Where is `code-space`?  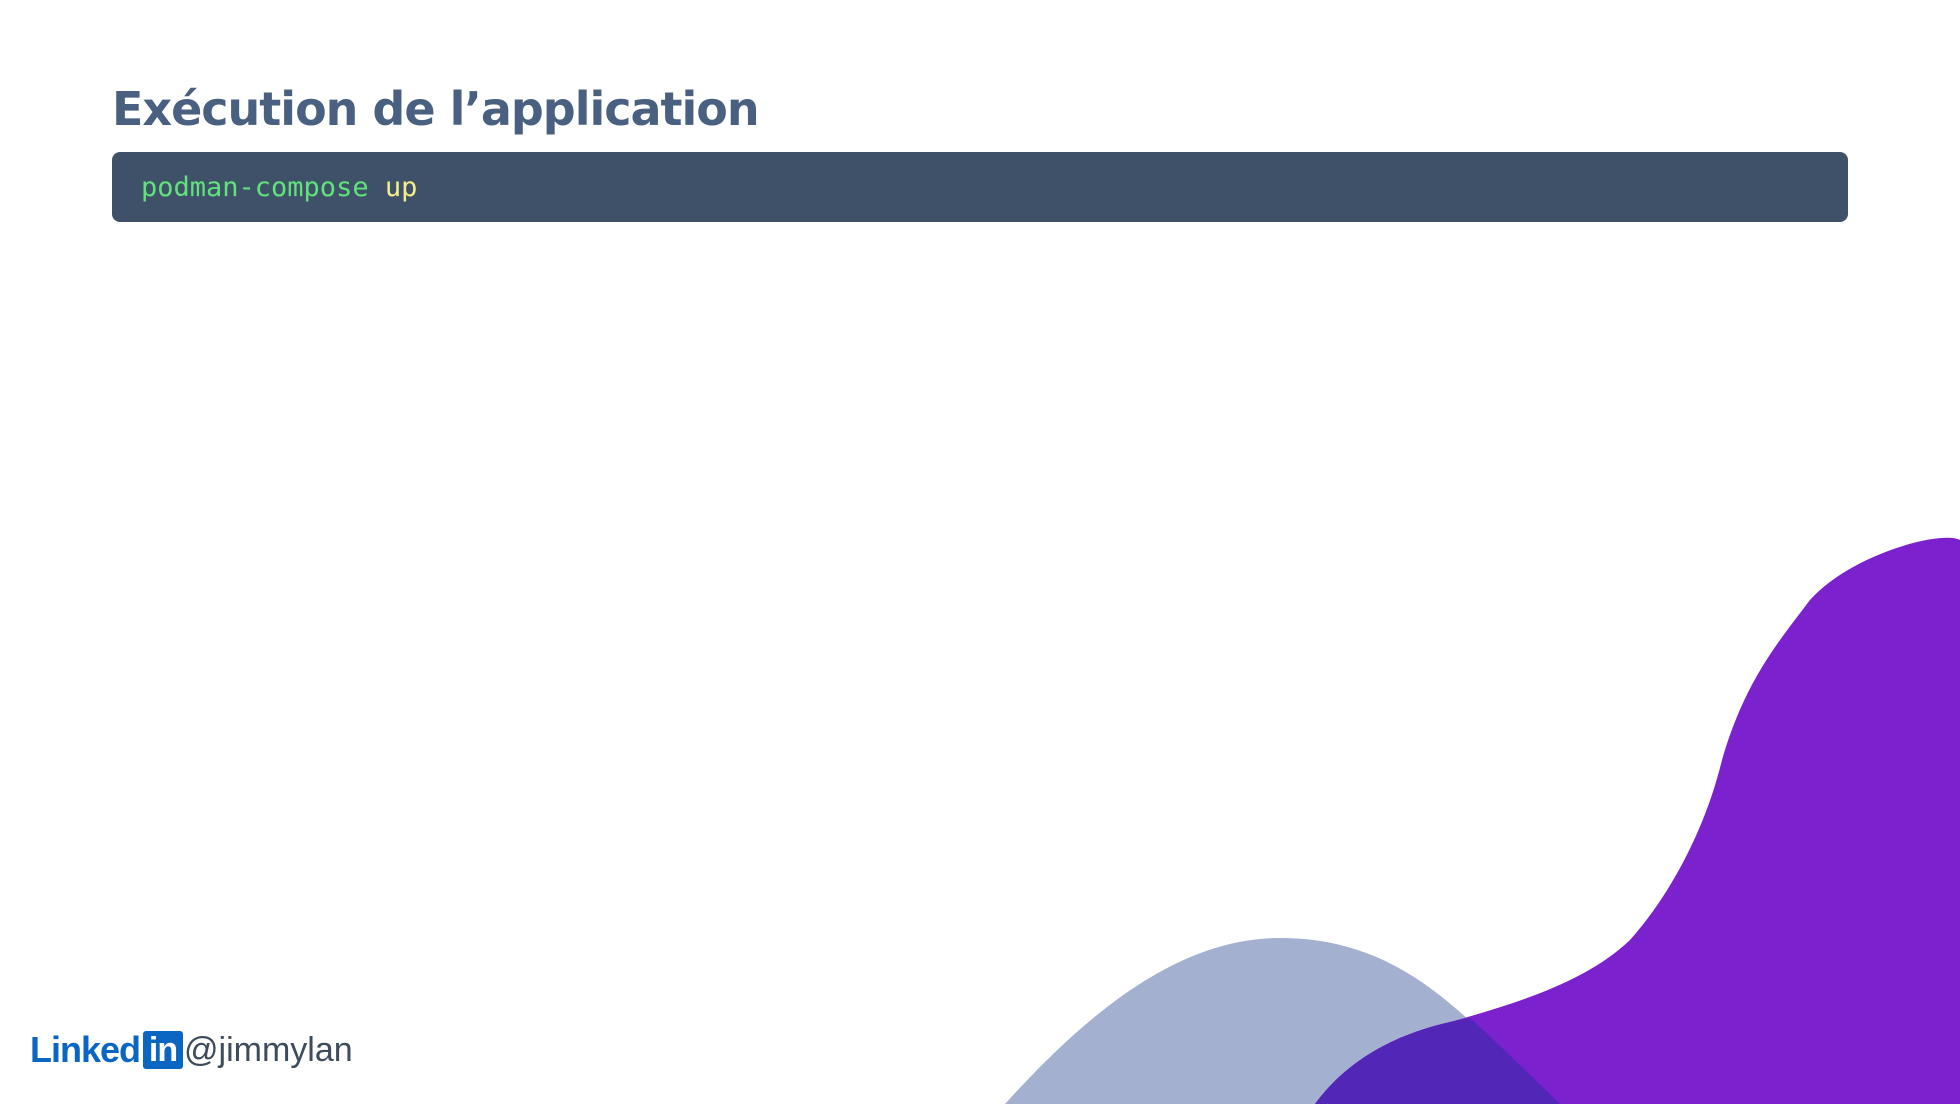 code-space is located at coordinates (377, 187).